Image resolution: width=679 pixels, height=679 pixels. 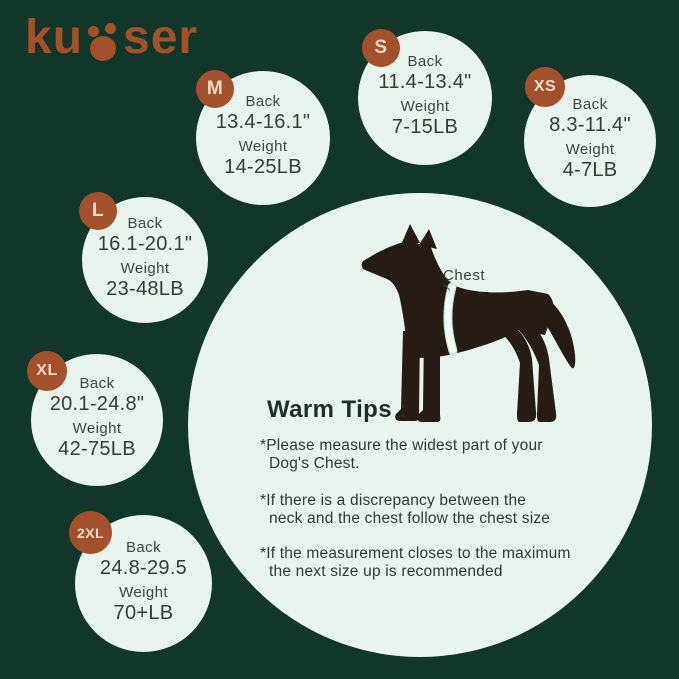 What do you see at coordinates (450, 319) in the screenshot?
I see `measuring-tape` at bounding box center [450, 319].